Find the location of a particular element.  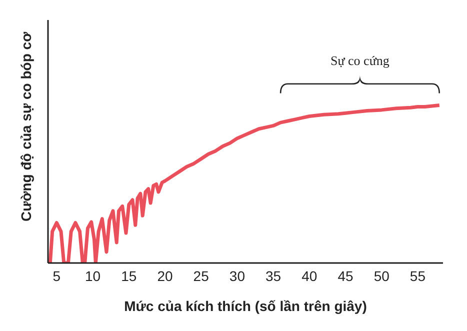

x-tick-label: 10 is located at coordinates (92, 276).